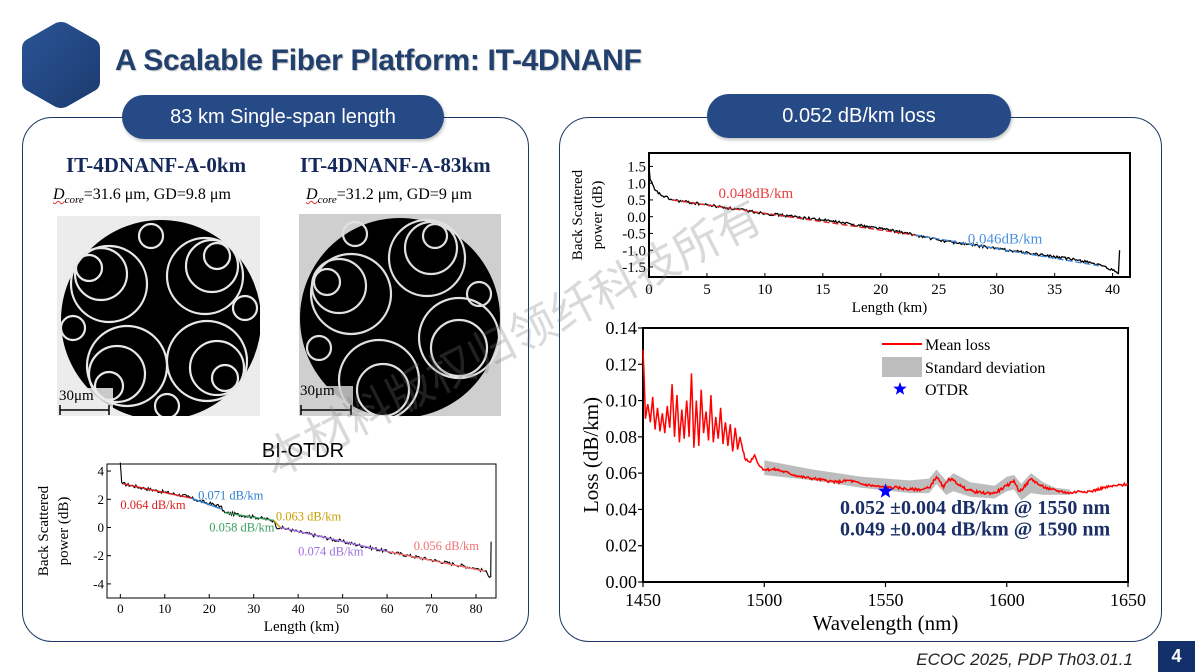 The height and width of the screenshot is (672, 1195). What do you see at coordinates (431, 608) in the screenshot?
I see `x-tick-label: 70` at bounding box center [431, 608].